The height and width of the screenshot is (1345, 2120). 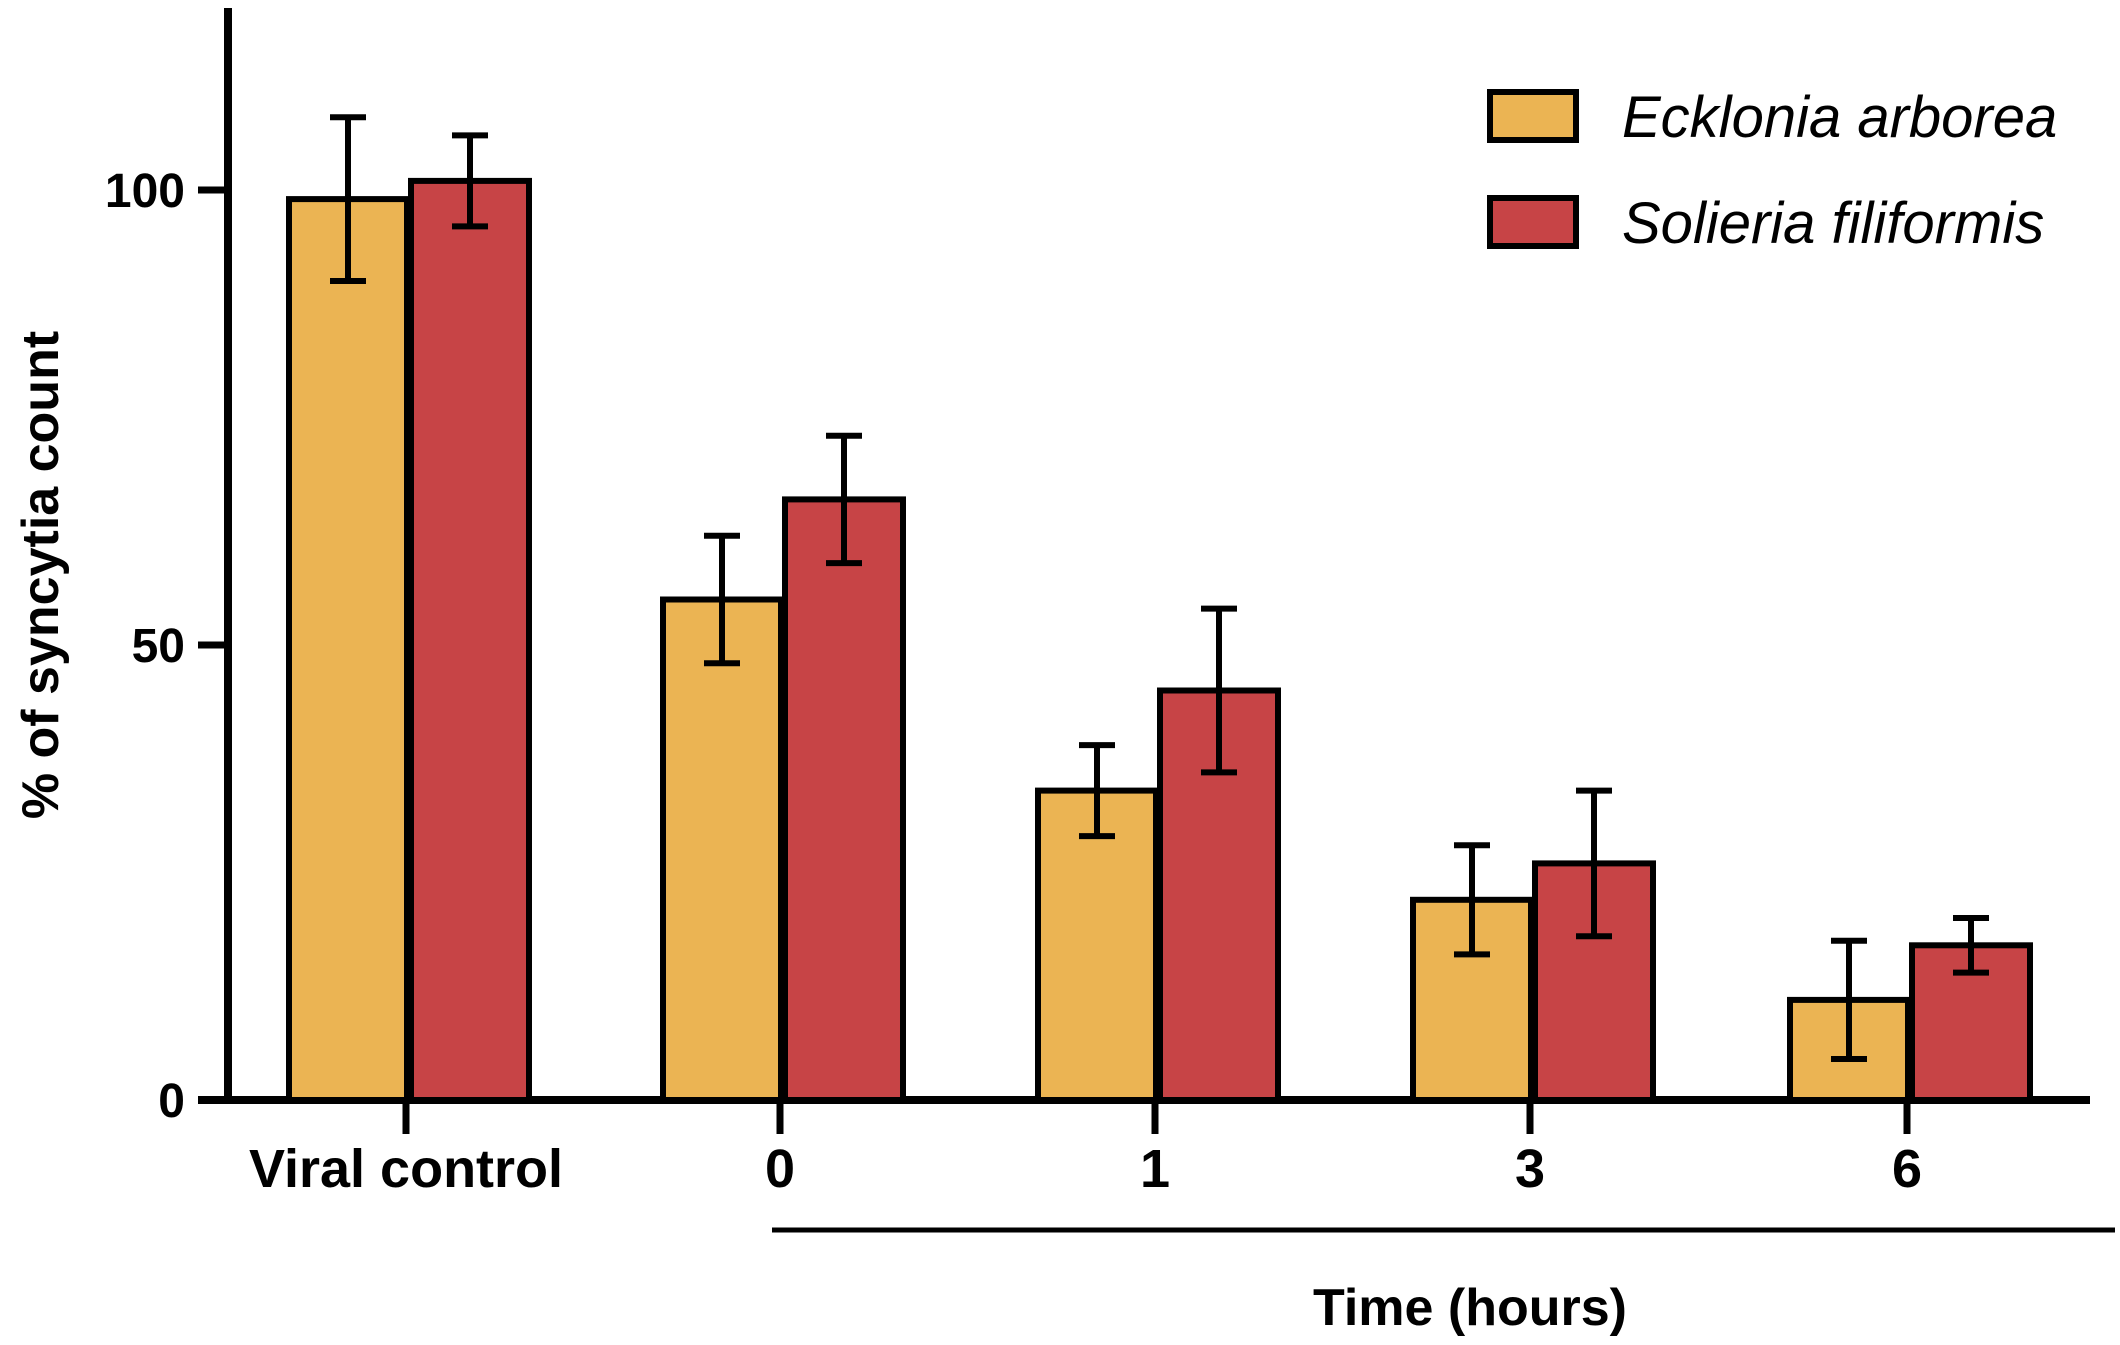 What do you see at coordinates (158, 646) in the screenshot?
I see `y-tick-label: 50` at bounding box center [158, 646].